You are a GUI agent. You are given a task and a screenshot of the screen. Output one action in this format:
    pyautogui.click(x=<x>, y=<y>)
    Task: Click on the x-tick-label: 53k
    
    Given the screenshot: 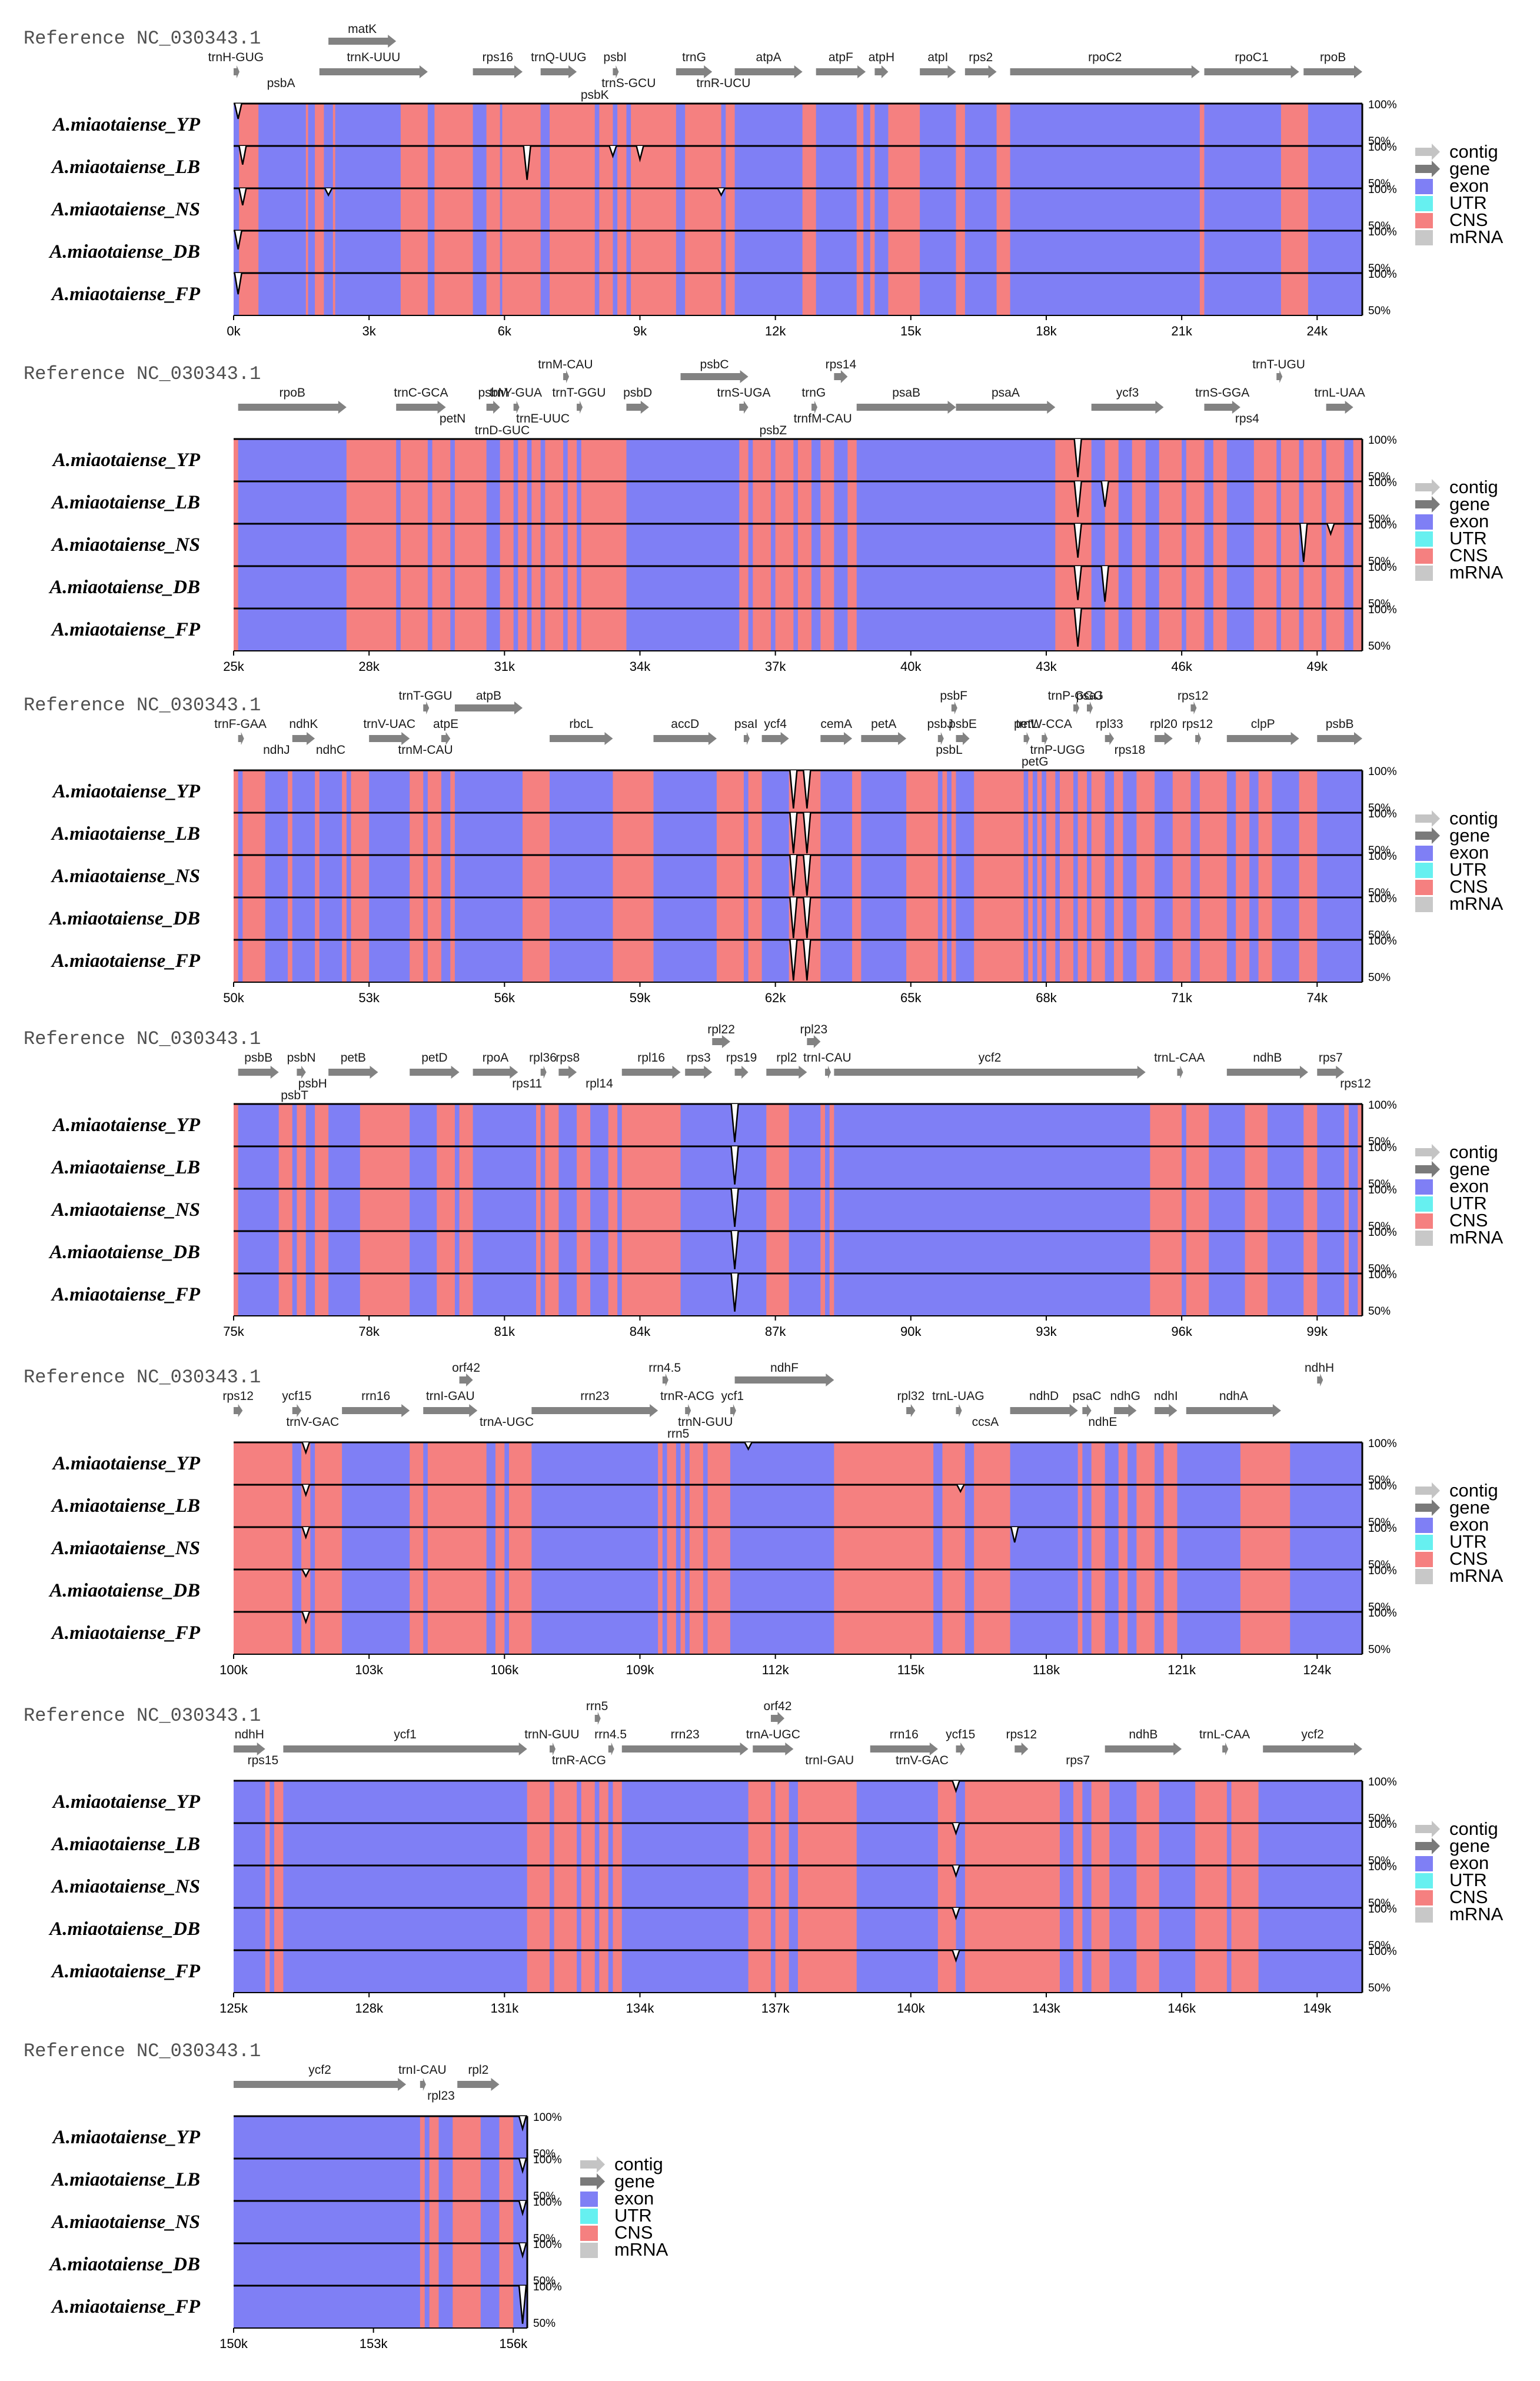 What is the action you would take?
    pyautogui.click(x=369, y=997)
    